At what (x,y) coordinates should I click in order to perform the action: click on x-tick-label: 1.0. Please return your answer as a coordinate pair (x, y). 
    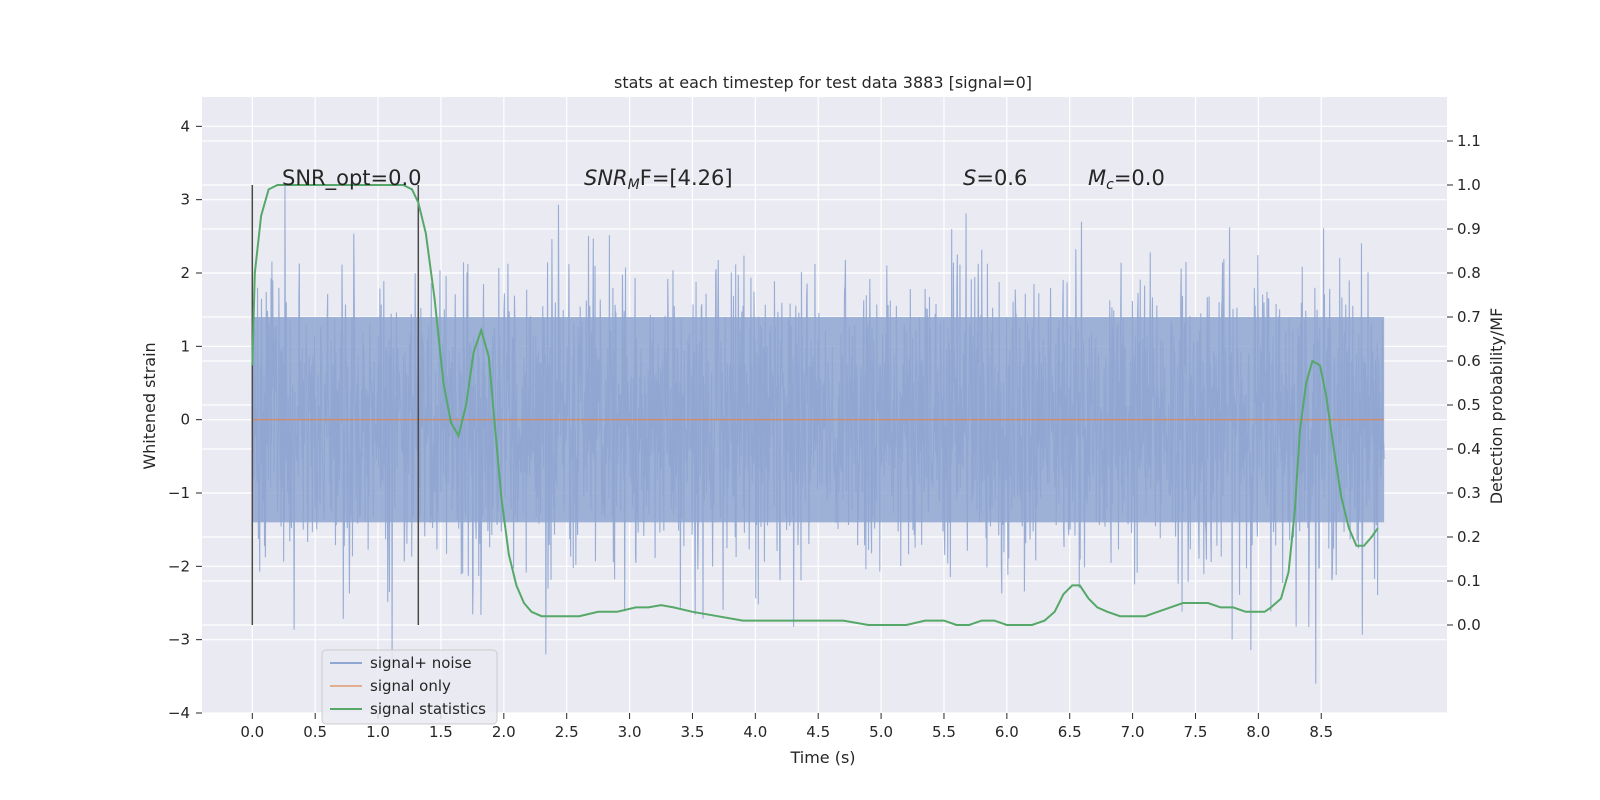
    Looking at the image, I should click on (378, 732).